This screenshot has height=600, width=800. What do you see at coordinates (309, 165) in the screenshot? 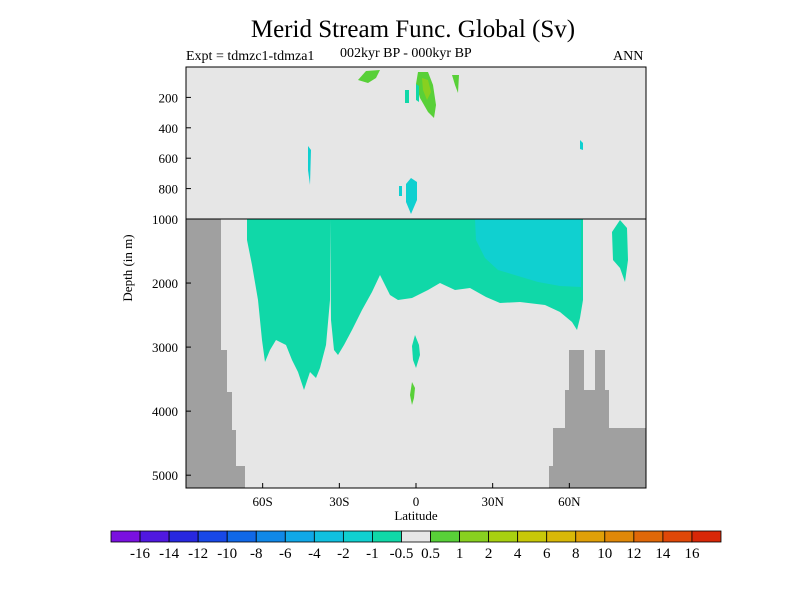
I see `mid-depth-blob-a` at bounding box center [309, 165].